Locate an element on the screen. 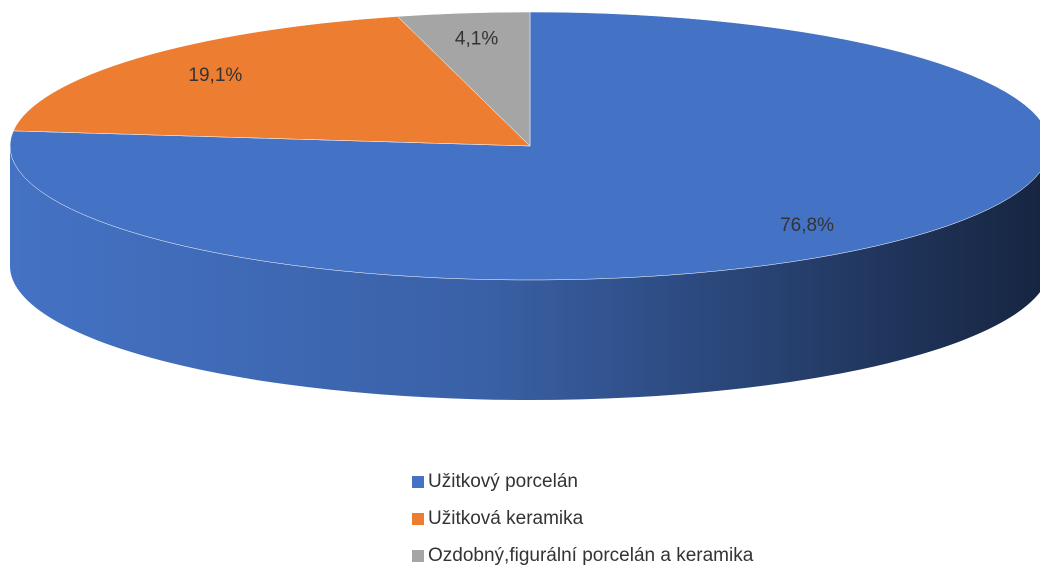 This screenshot has height=572, width=1040. data-label: 76,8% is located at coordinates (807, 225).